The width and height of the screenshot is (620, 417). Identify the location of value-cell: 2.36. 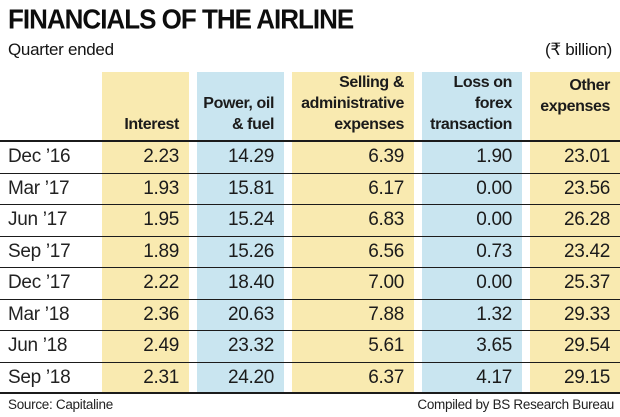
(145, 314).